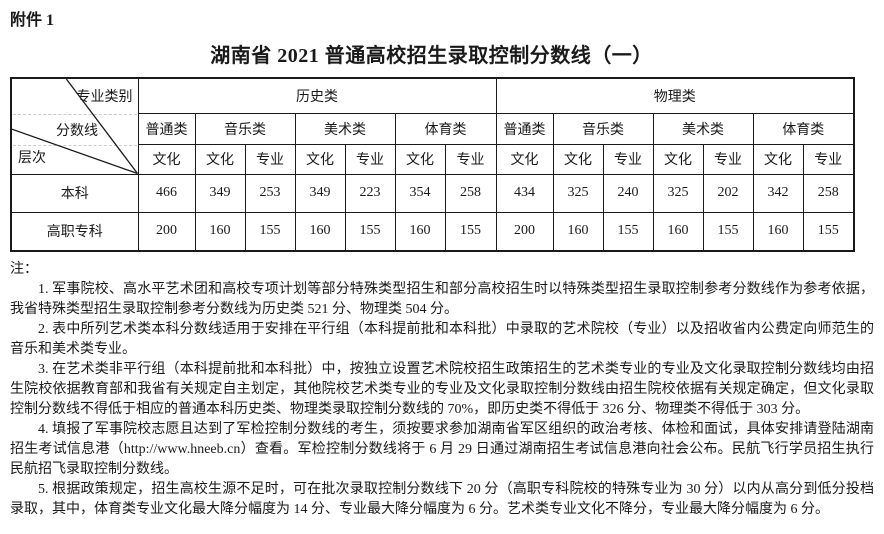 Image resolution: width=884 pixels, height=534 pixels. What do you see at coordinates (370, 193) in the screenshot?
I see `score-cell: 223` at bounding box center [370, 193].